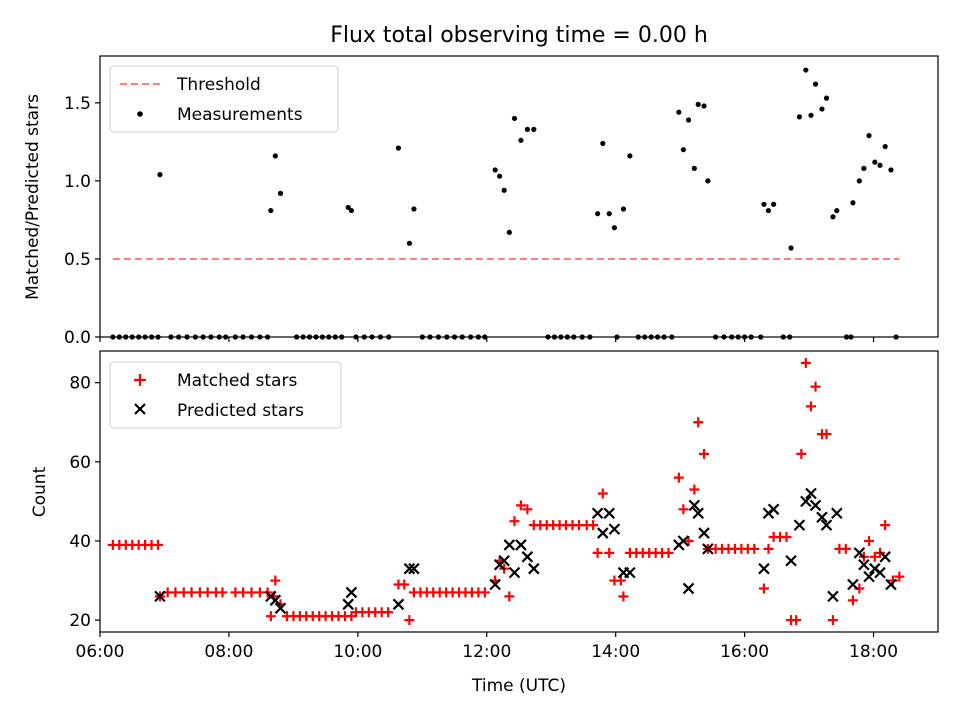 This screenshot has width=960, height=720. I want to click on top-legend-frame, so click(224, 99).